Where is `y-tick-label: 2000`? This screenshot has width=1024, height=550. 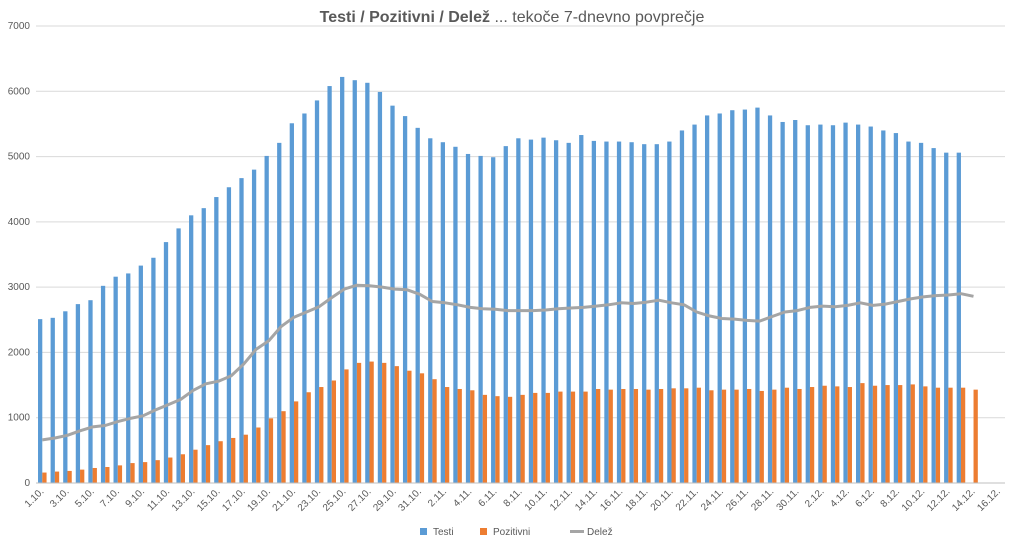 y-tick-label: 2000 is located at coordinates (19, 352).